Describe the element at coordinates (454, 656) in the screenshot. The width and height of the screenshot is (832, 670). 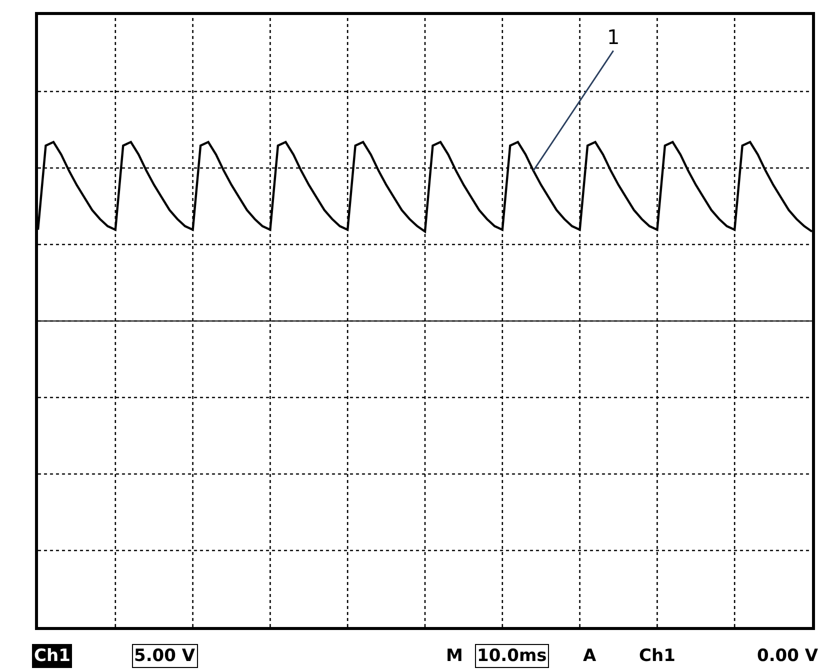
I see `text: M` at that location.